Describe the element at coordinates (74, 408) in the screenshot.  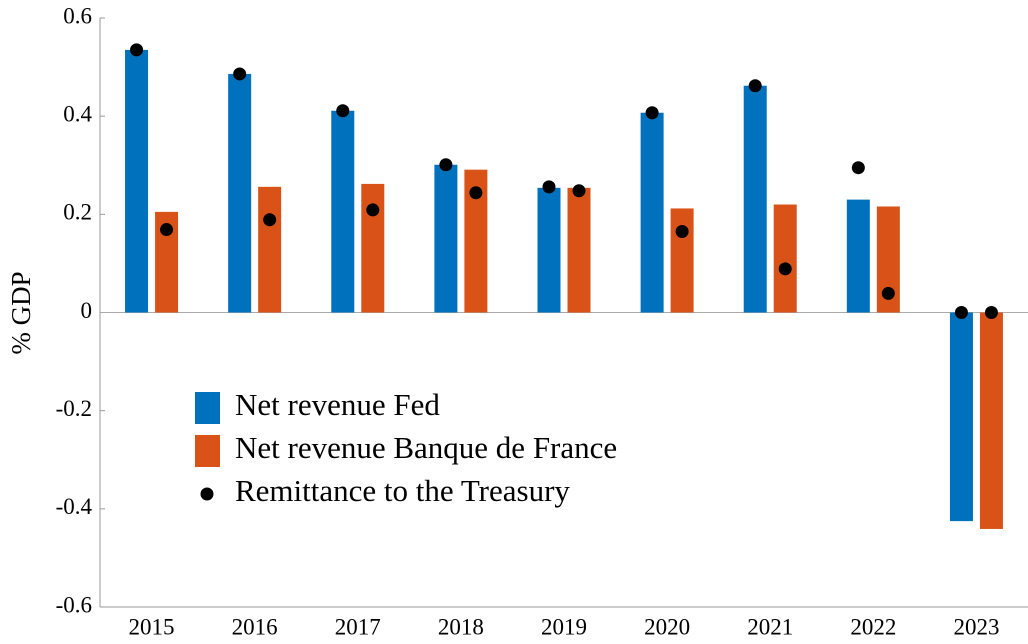
I see `y-tick-label: -0.2` at that location.